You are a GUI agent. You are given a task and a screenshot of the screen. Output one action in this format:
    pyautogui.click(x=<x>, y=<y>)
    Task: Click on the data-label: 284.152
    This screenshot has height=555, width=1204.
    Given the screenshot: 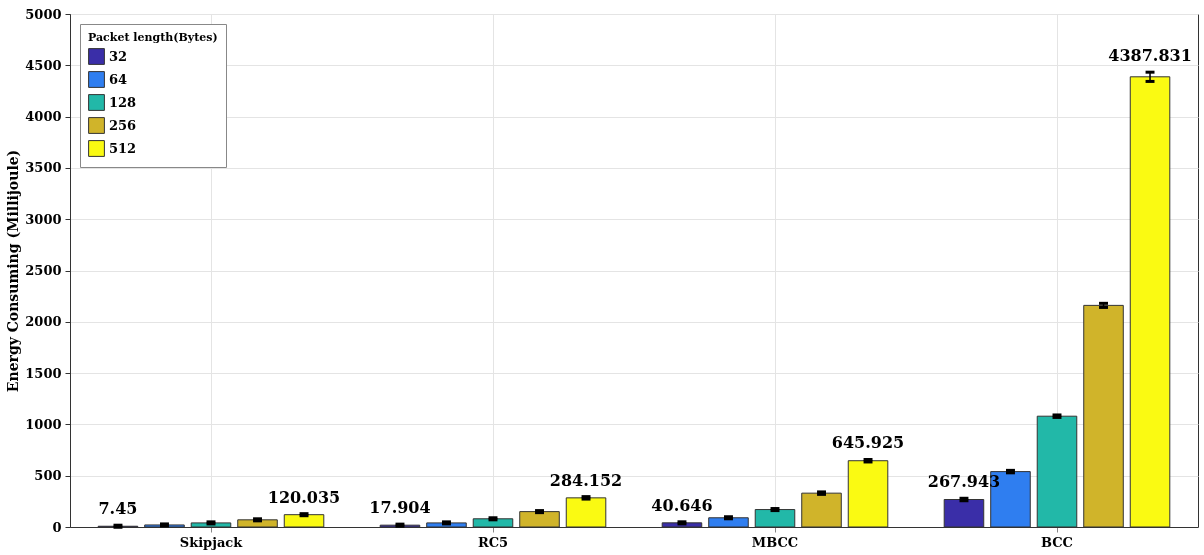 What is the action you would take?
    pyautogui.click(x=586, y=480)
    